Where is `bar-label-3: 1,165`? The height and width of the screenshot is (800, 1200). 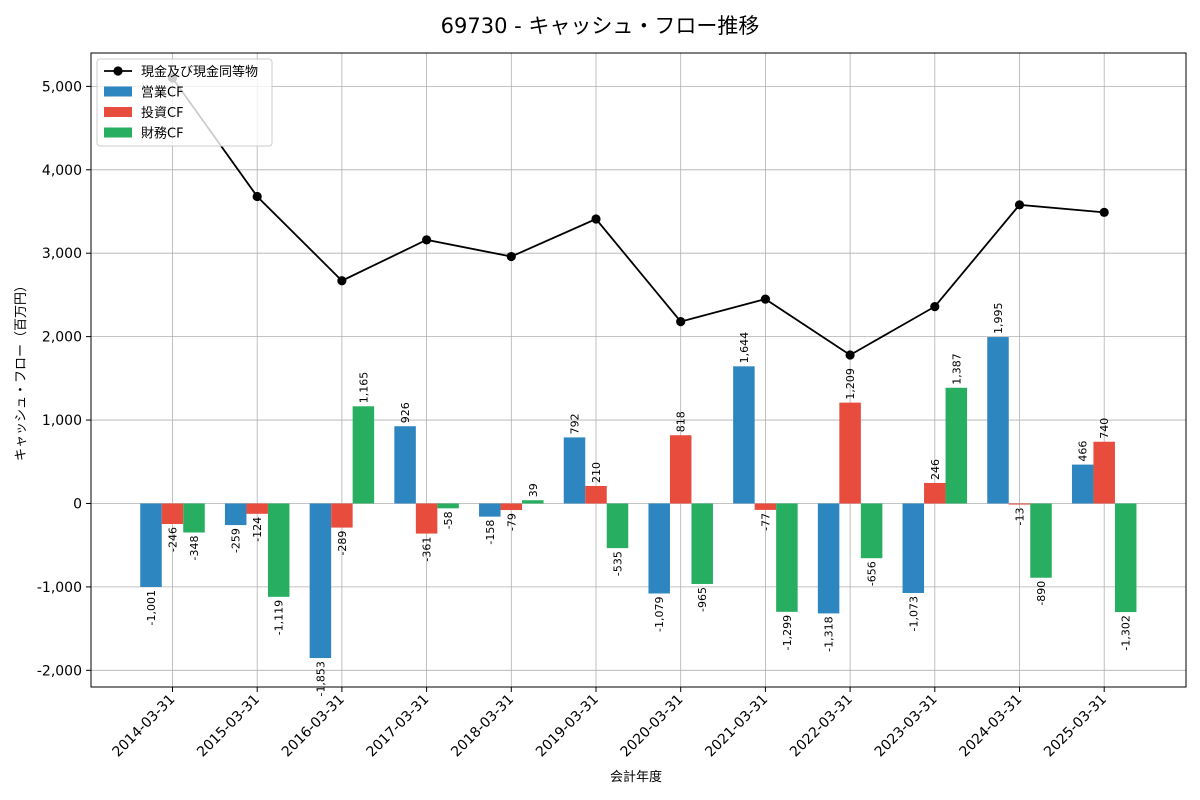
bar-label-3: 1,165 is located at coordinates (363, 388).